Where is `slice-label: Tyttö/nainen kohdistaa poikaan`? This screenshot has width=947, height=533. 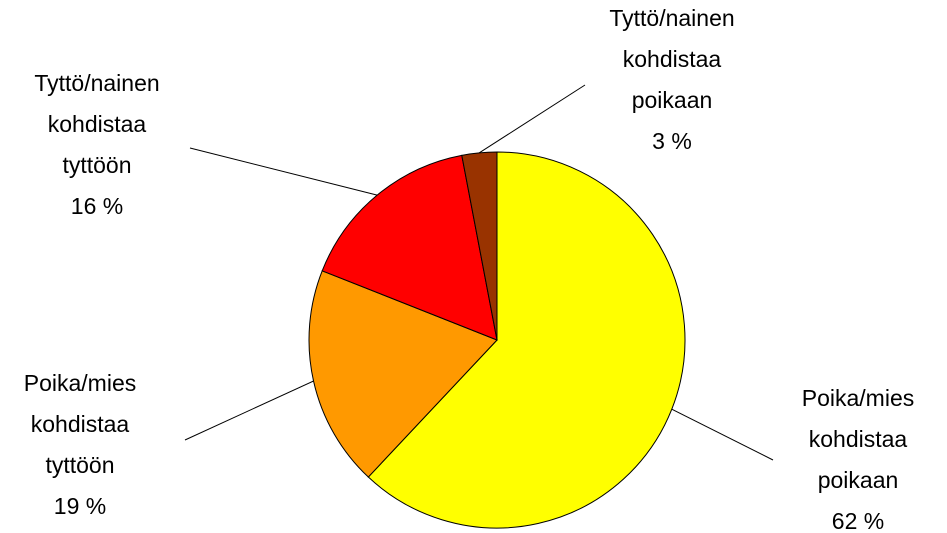
slice-label: Tyttö/nainen kohdistaa poikaan is located at coordinates (671, 59).